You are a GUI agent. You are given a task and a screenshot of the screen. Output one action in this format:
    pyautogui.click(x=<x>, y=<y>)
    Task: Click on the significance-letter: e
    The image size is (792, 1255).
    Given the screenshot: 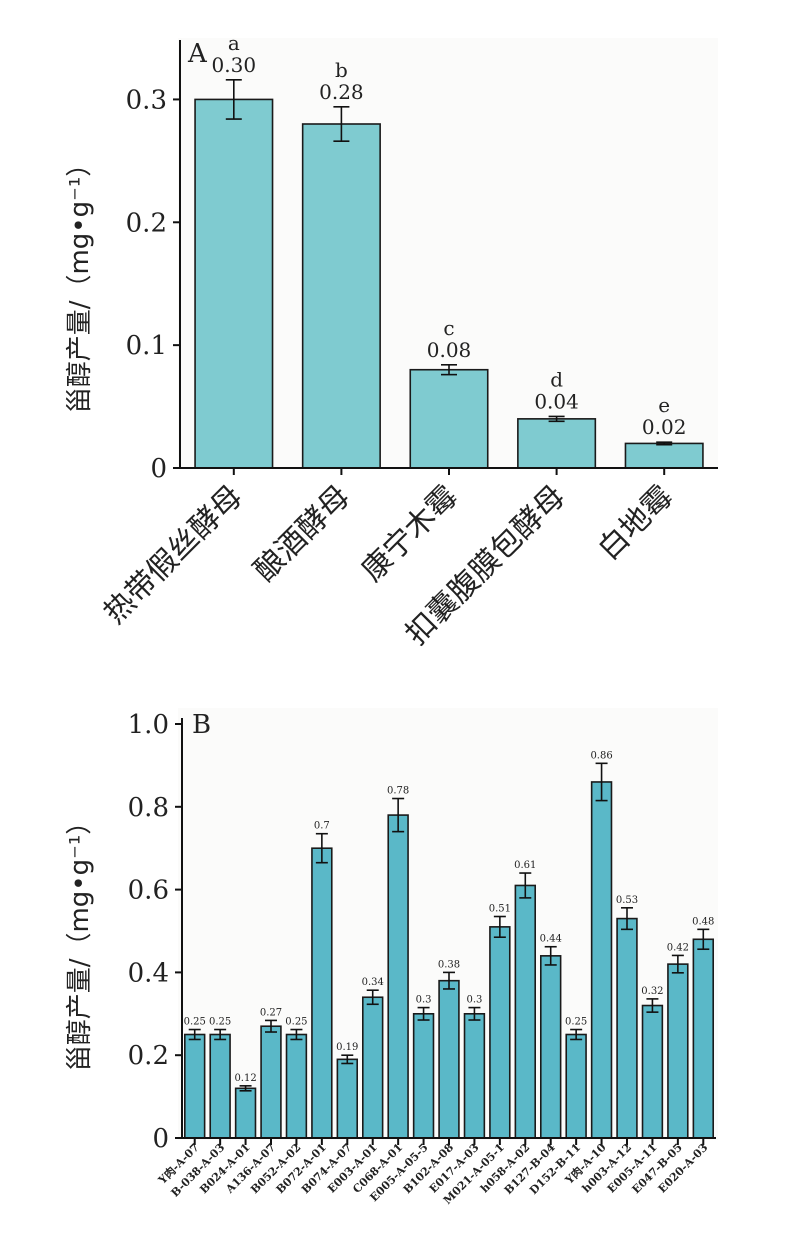 What is the action you would take?
    pyautogui.click(x=664, y=405)
    